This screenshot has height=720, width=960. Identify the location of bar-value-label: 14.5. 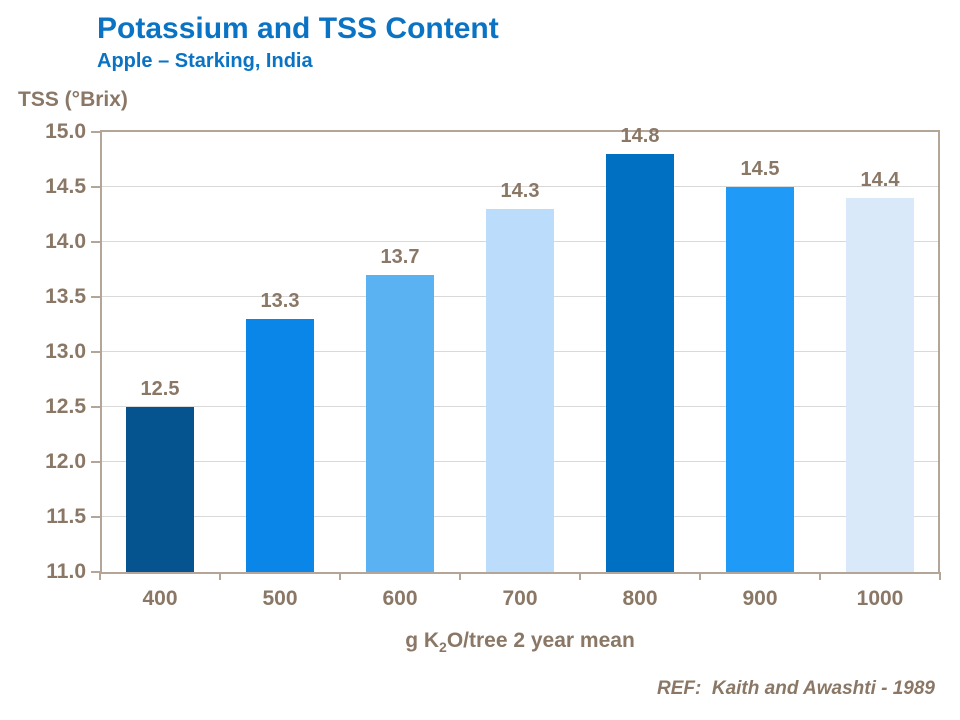
(760, 169).